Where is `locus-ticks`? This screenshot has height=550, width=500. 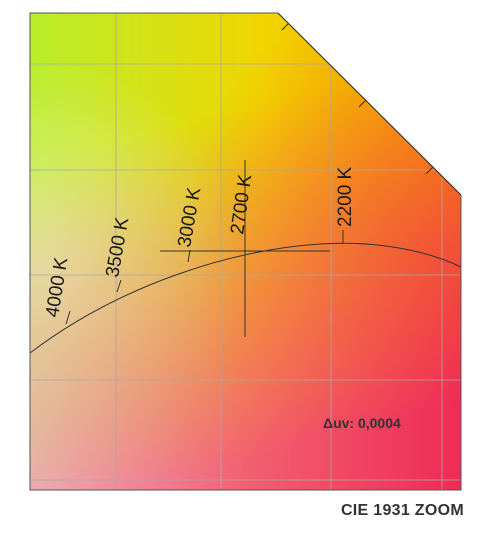
locus-ticks is located at coordinates (204, 277).